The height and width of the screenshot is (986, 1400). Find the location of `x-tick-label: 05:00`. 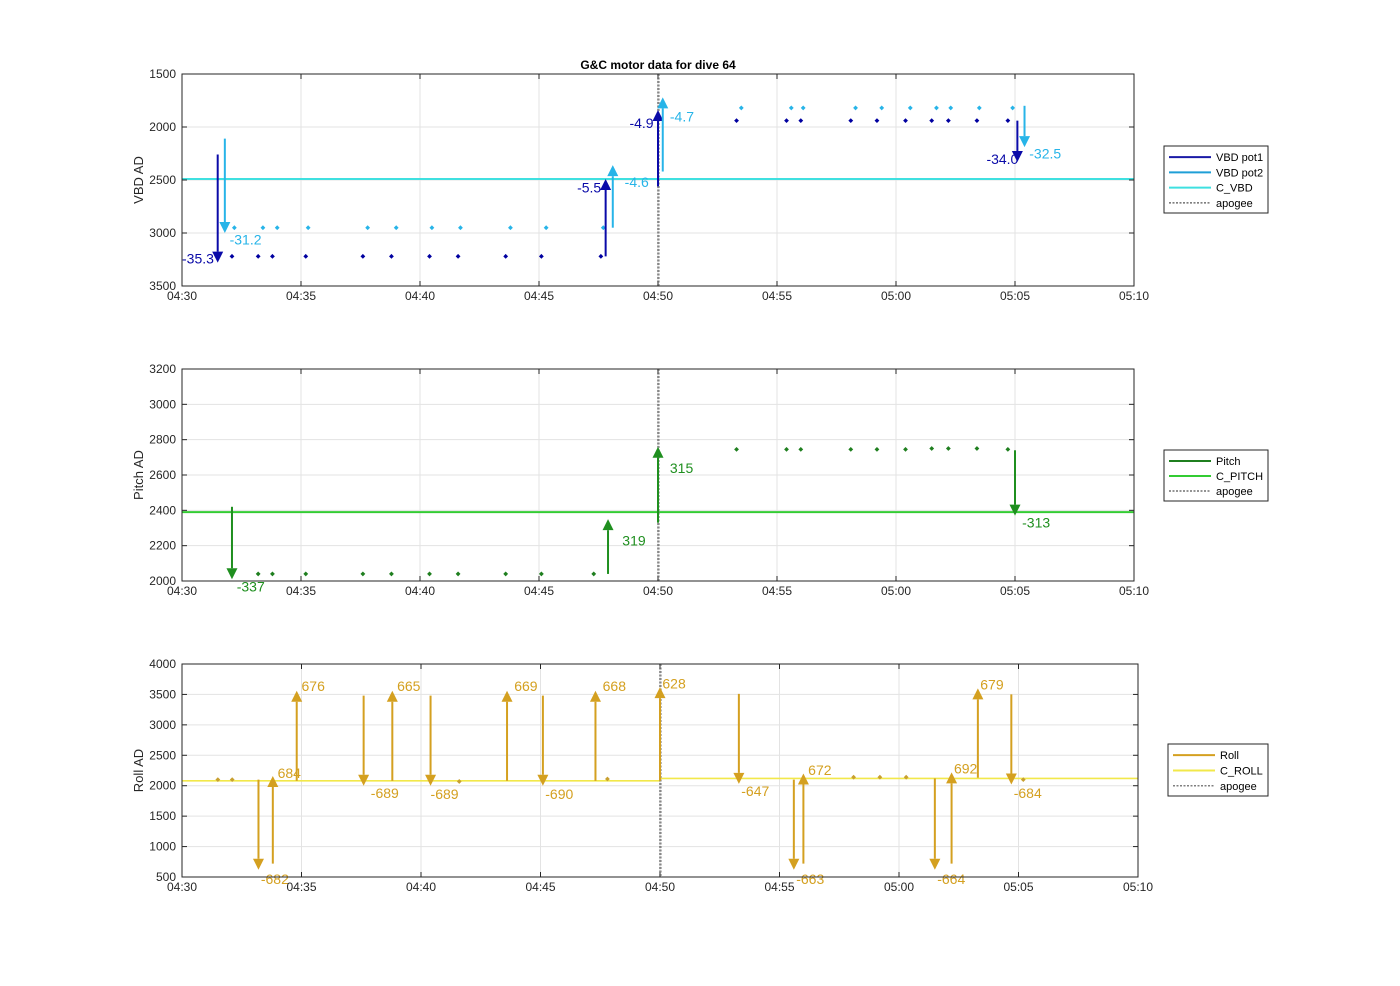

x-tick-label: 05:00 is located at coordinates (896, 296).